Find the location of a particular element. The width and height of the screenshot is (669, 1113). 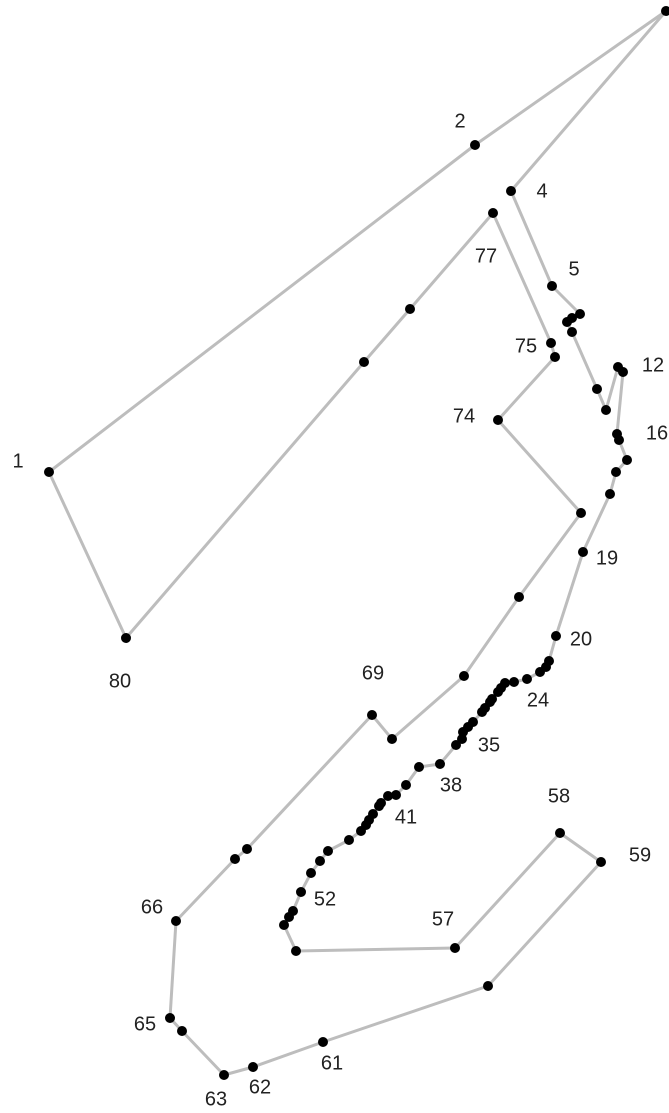

dot-label-62: 62 is located at coordinates (260, 1087).